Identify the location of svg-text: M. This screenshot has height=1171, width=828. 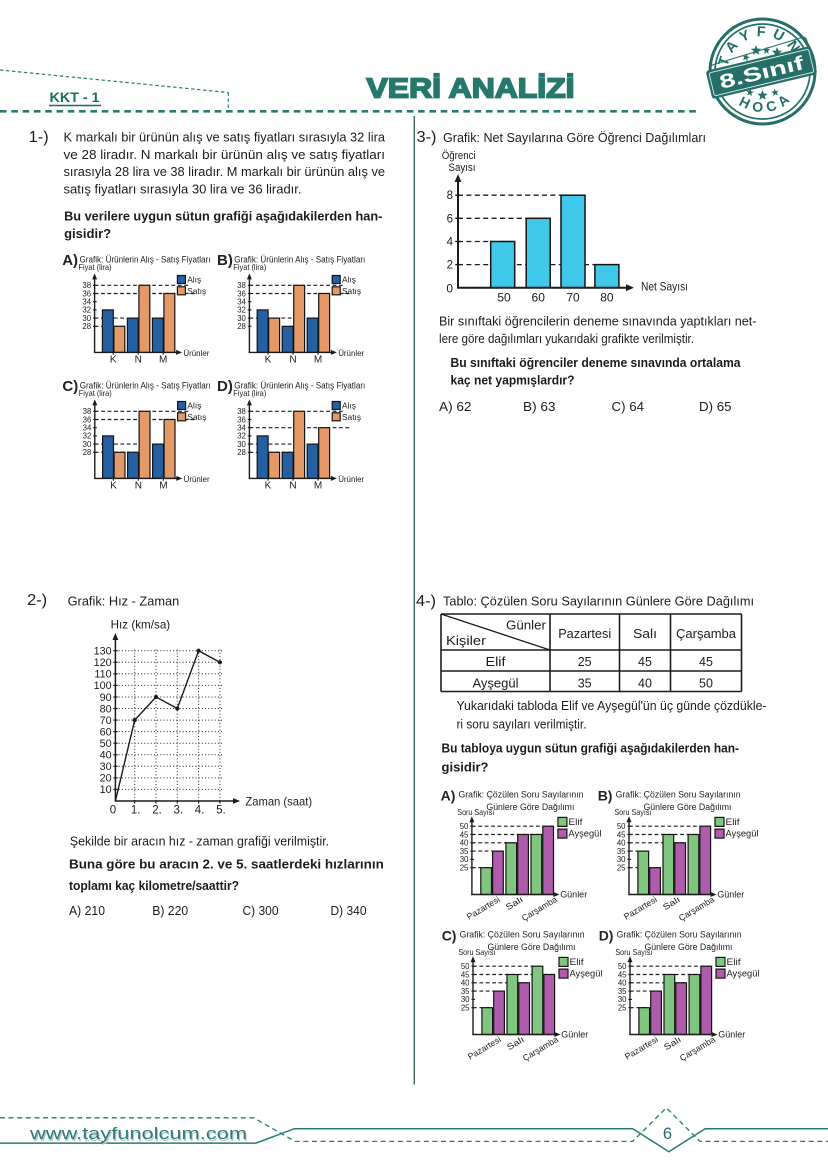
(318, 486).